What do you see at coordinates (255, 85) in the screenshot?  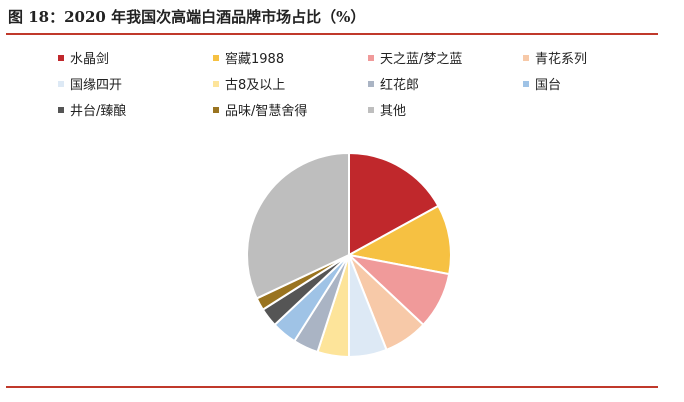 I see `legend-label: 古8及以上` at bounding box center [255, 85].